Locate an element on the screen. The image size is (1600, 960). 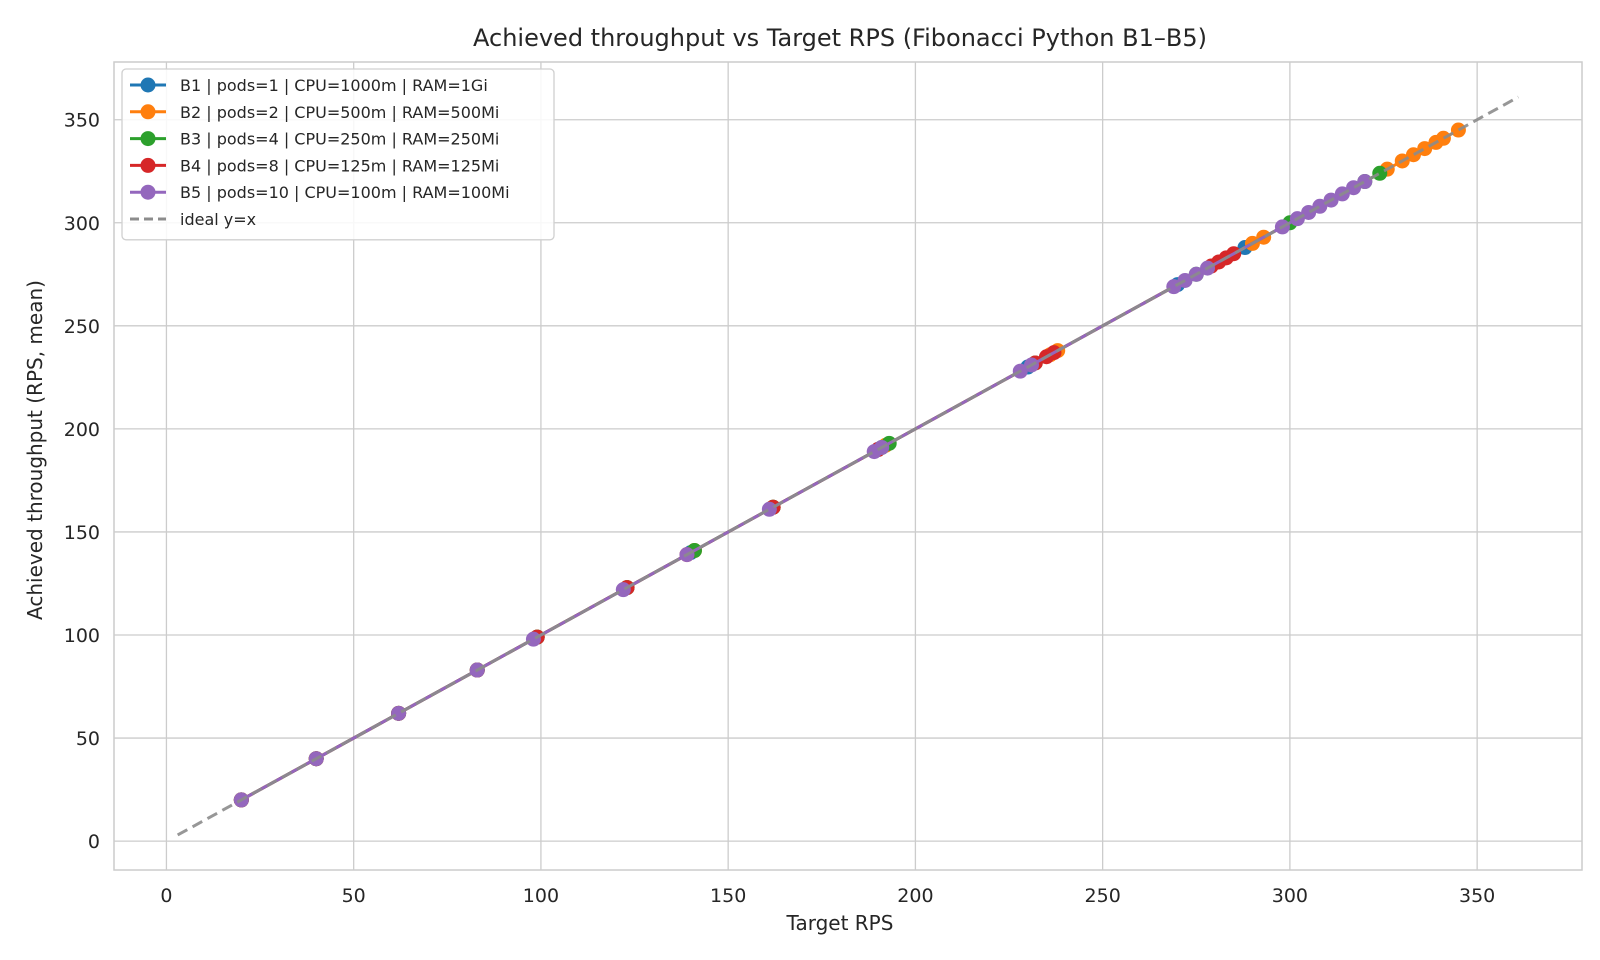
y-axis-label: Achieved throughput (RPS, mean) is located at coordinates (35, 450).